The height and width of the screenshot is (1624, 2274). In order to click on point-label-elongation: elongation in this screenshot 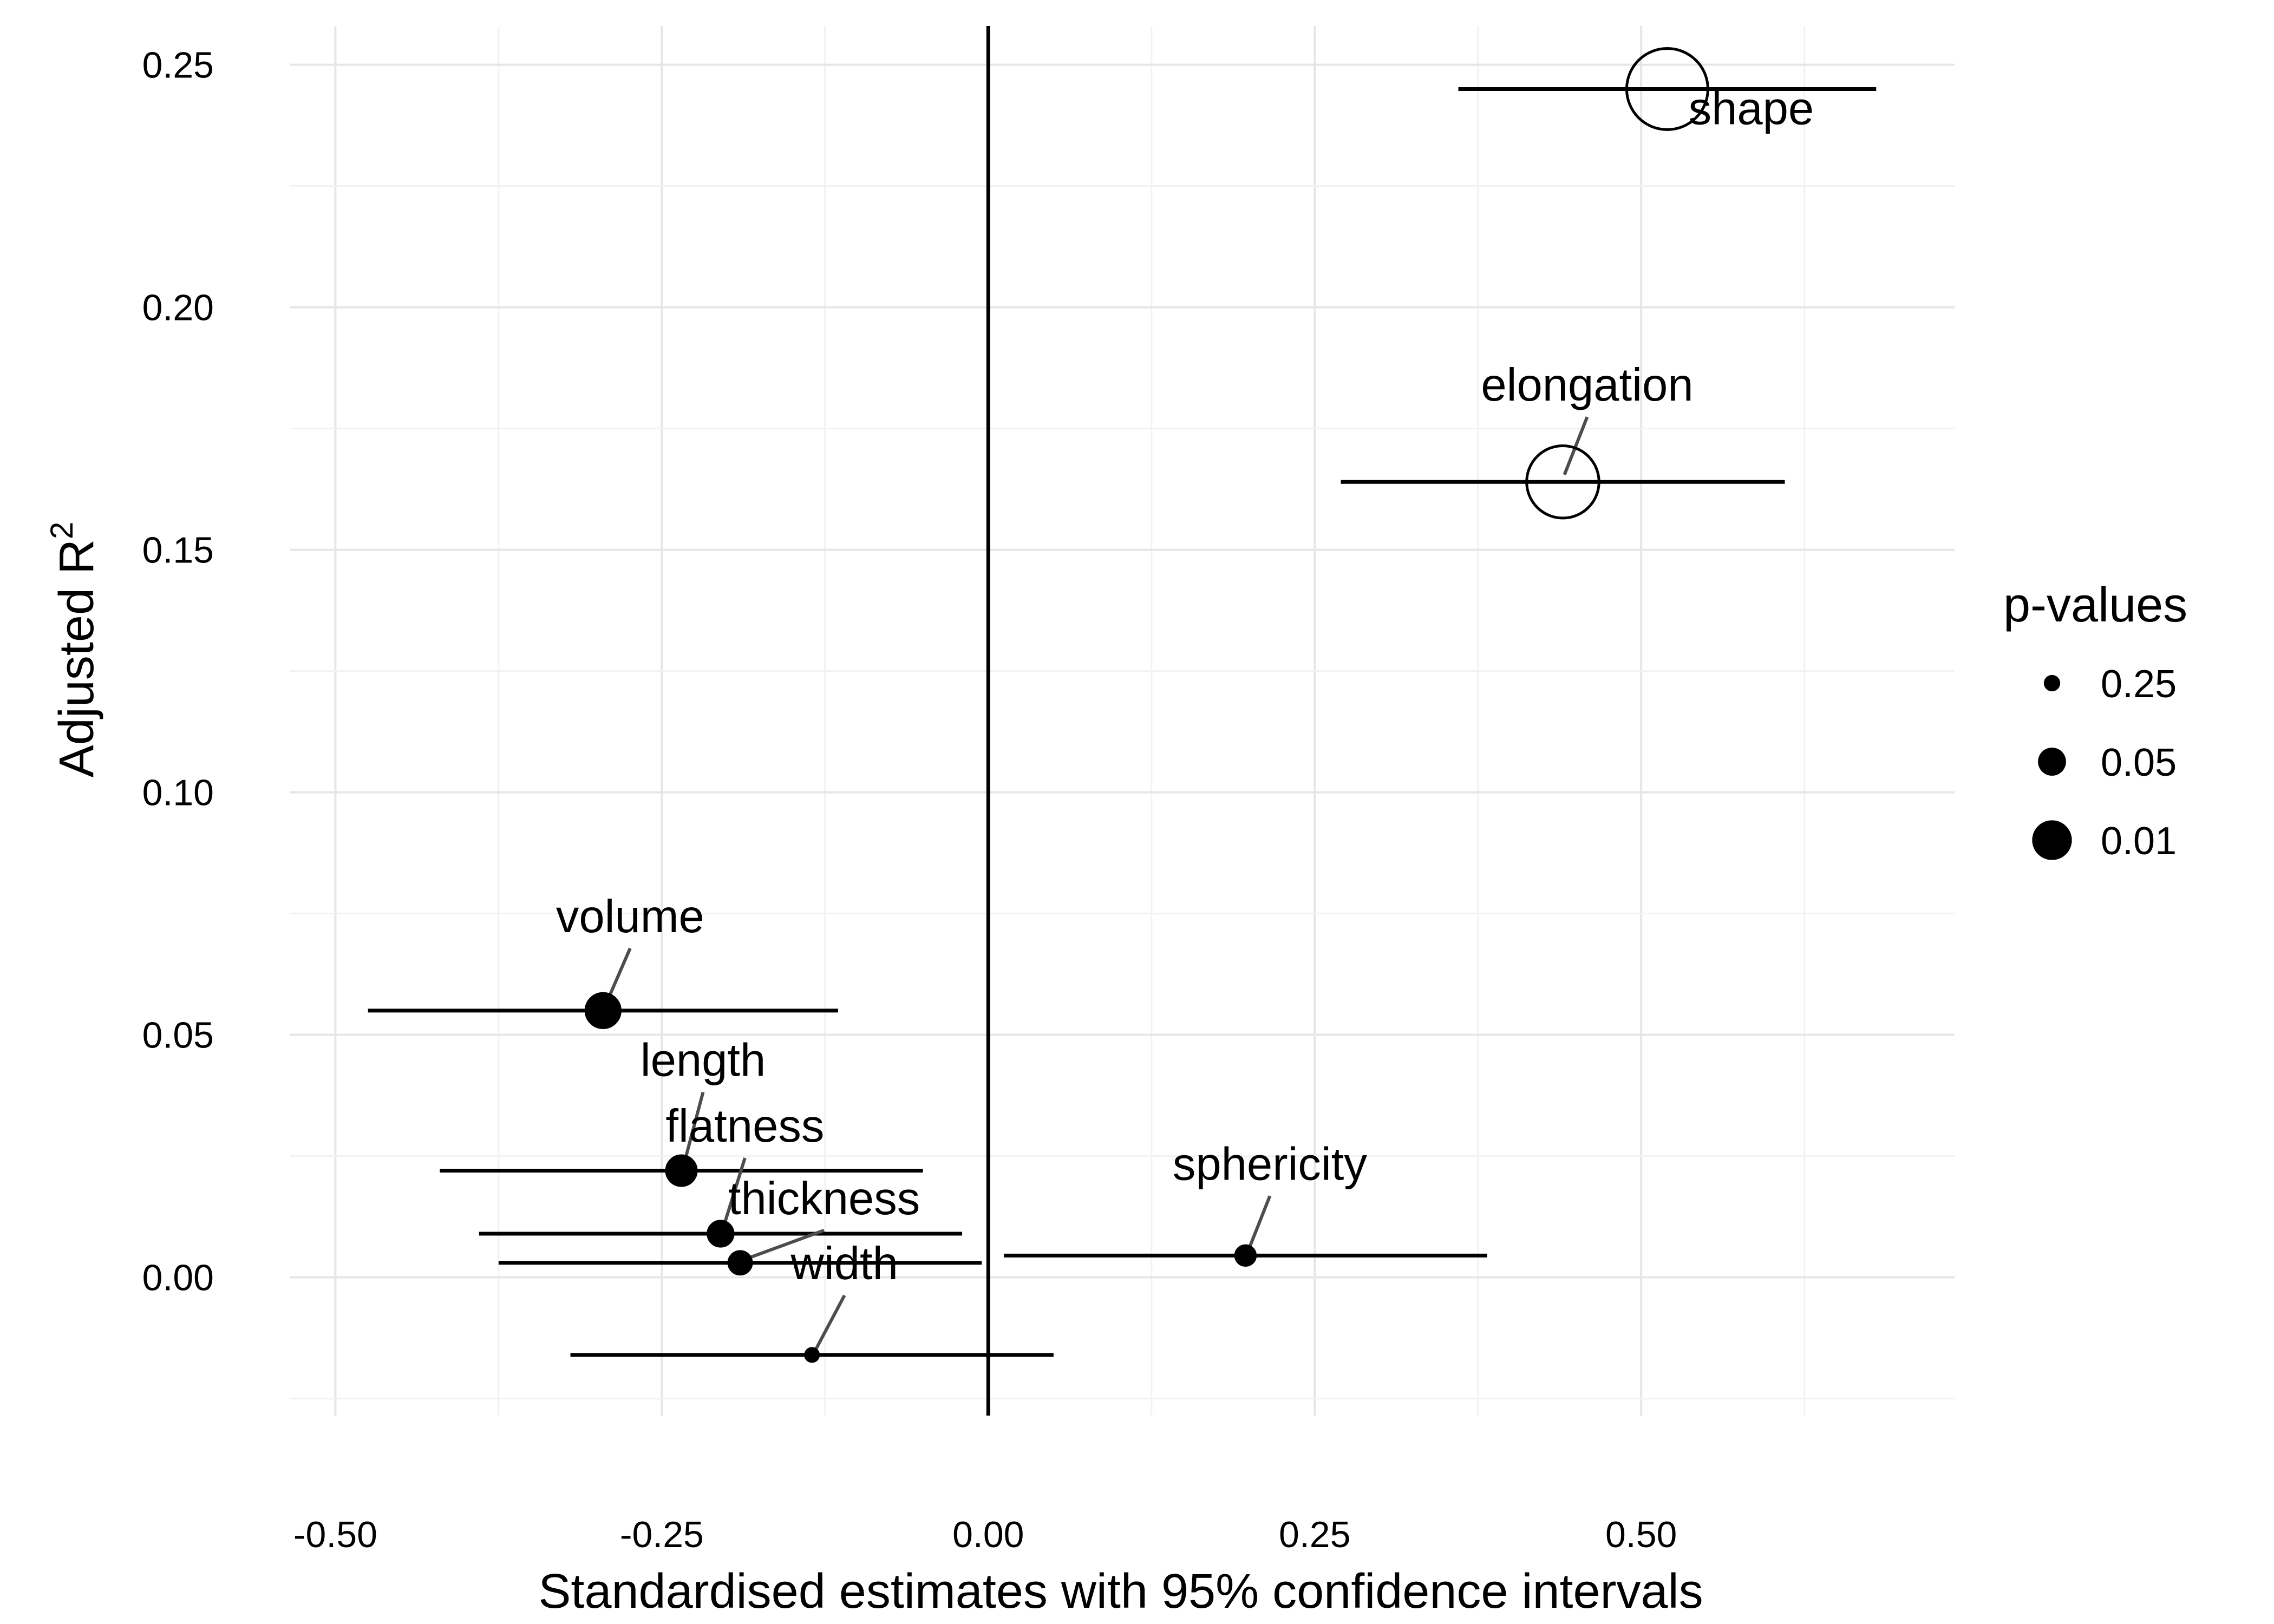, I will do `click(1587, 385)`.